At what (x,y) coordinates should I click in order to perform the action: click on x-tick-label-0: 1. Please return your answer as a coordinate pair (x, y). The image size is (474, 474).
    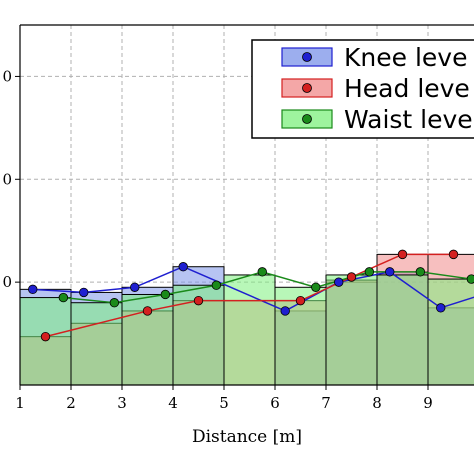
    Looking at the image, I should click on (20, 403).